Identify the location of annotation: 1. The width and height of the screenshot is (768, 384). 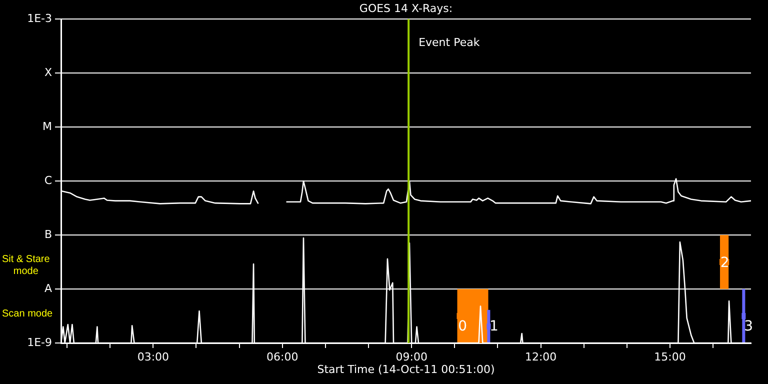
(494, 326).